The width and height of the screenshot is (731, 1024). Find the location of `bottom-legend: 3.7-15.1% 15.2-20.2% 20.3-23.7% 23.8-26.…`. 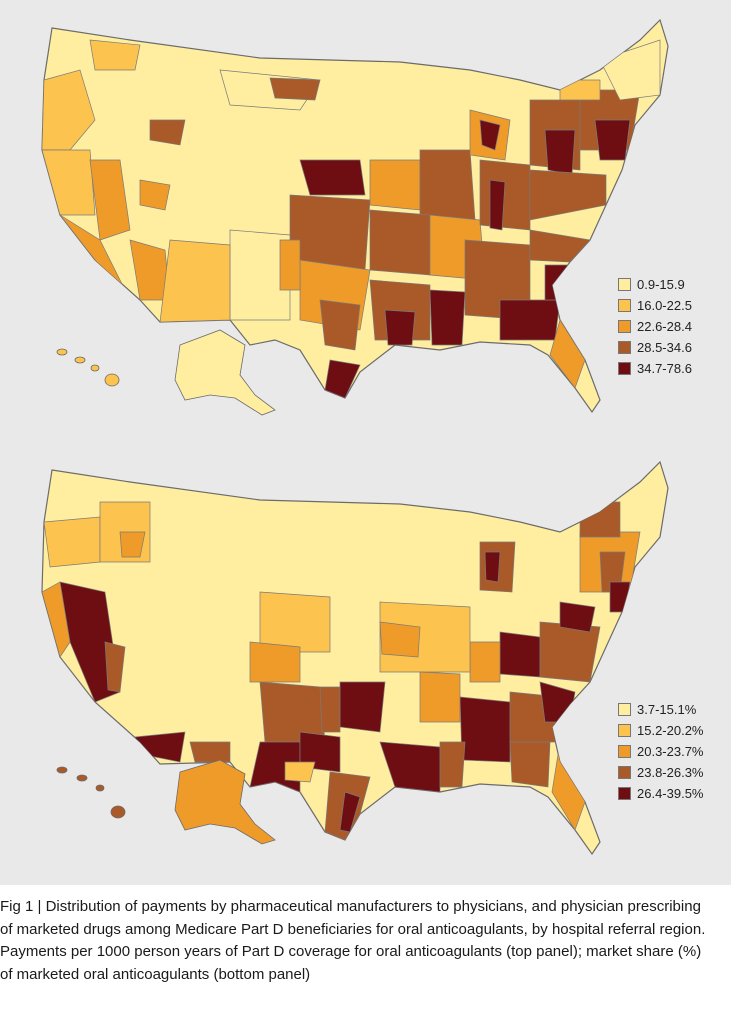

bottom-legend: 3.7-15.1% 15.2-20.2% 20.3-23.7% 23.8-26.… is located at coordinates (661, 751).